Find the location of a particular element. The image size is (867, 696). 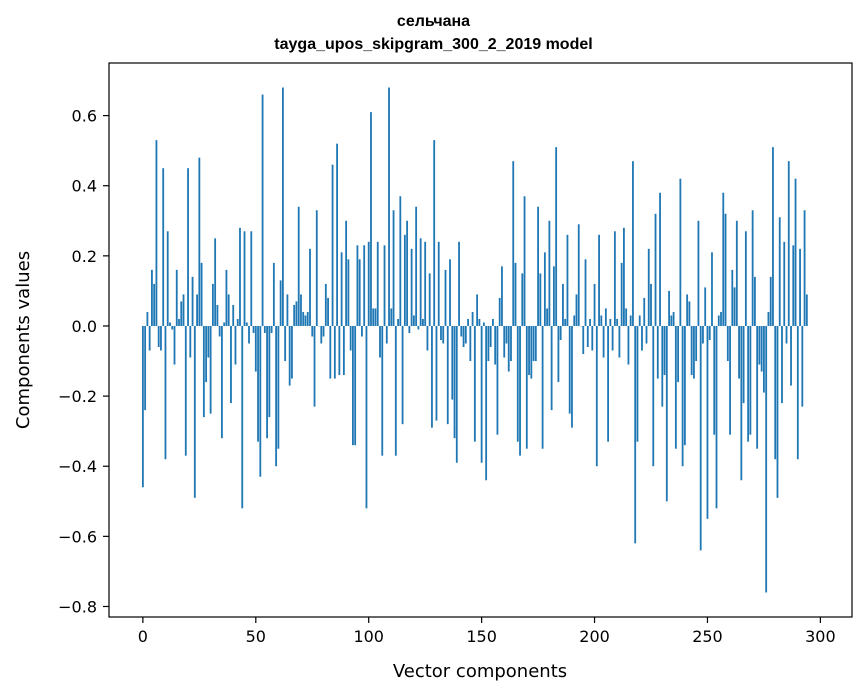

y-axis-label: Components values is located at coordinates (23, 340).